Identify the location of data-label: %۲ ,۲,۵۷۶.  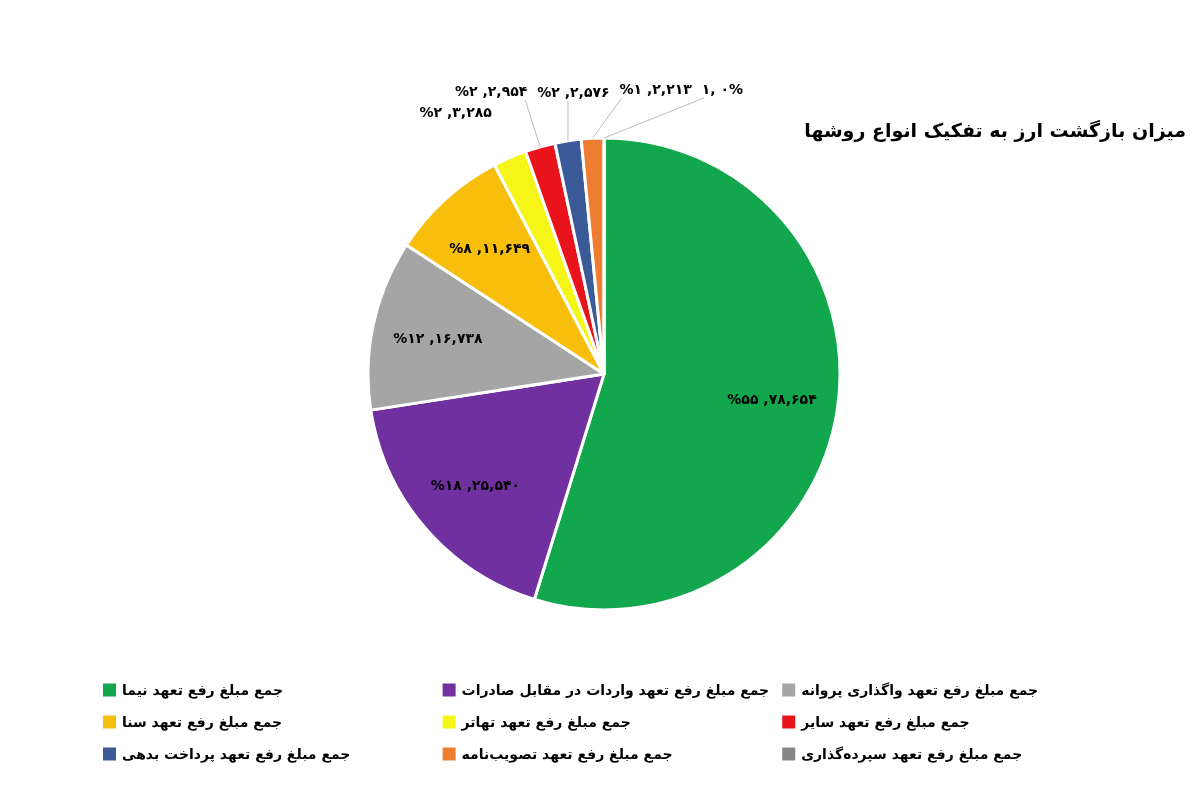
(573, 92).